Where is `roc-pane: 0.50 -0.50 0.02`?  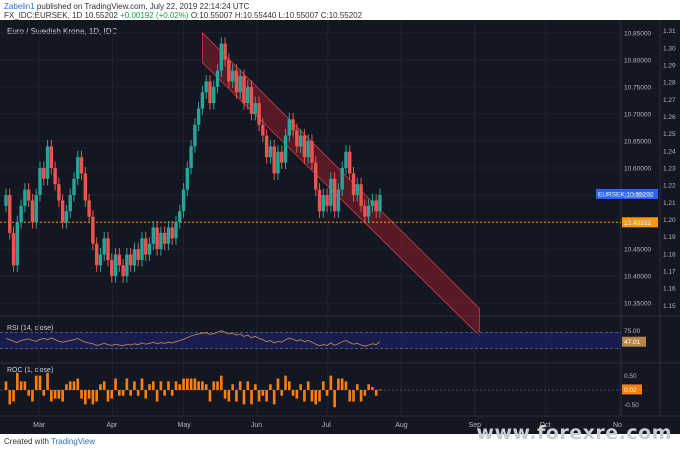
roc-pane: 0.50 -0.50 0.02 is located at coordinates (321, 390).